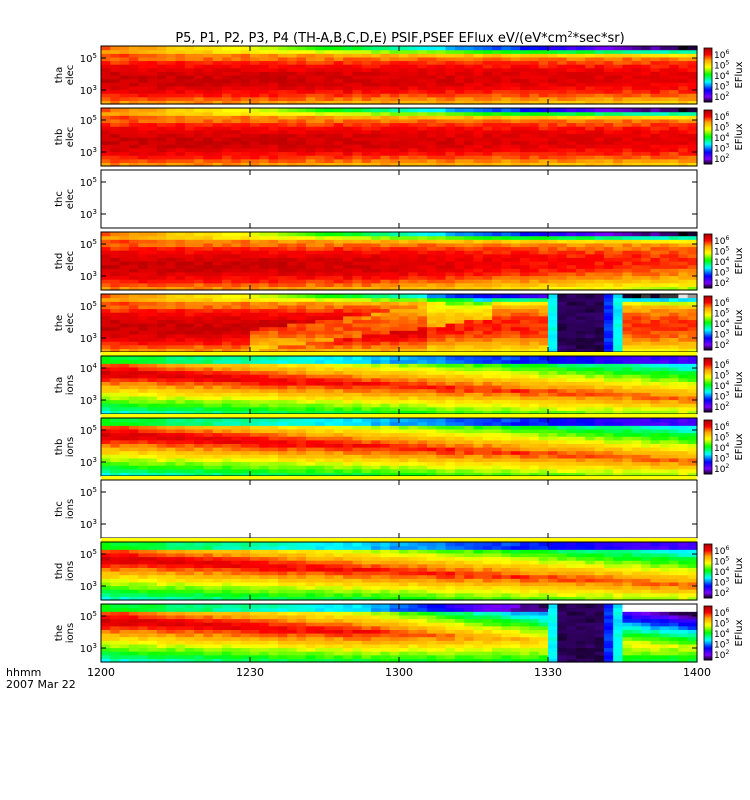 The width and height of the screenshot is (750, 800). I want to click on panel-species-label: elec, so click(70, 137).